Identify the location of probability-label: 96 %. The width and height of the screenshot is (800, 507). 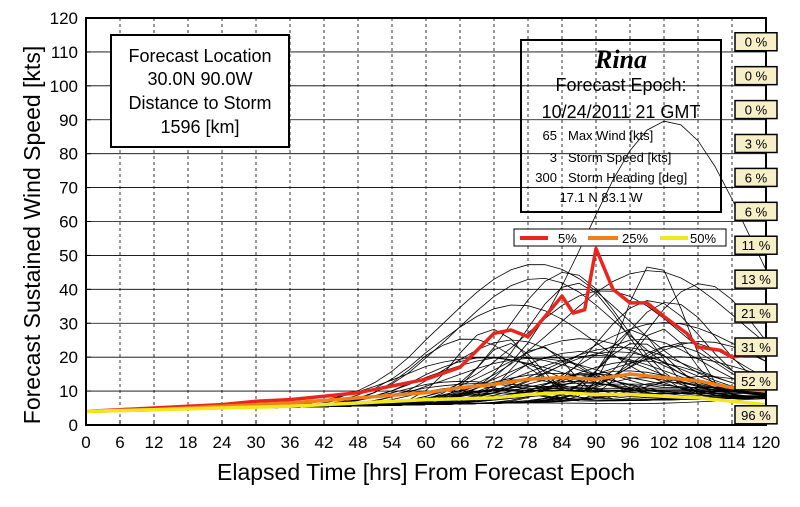
(756, 415).